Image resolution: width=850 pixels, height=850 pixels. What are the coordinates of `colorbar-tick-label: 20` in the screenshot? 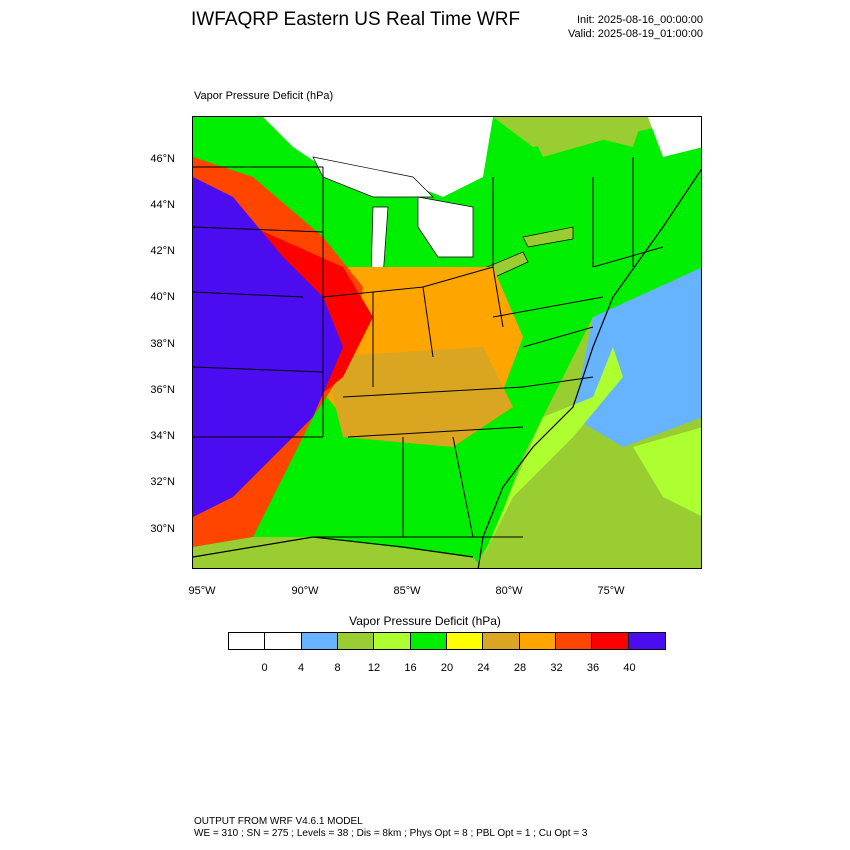 It's located at (447, 668).